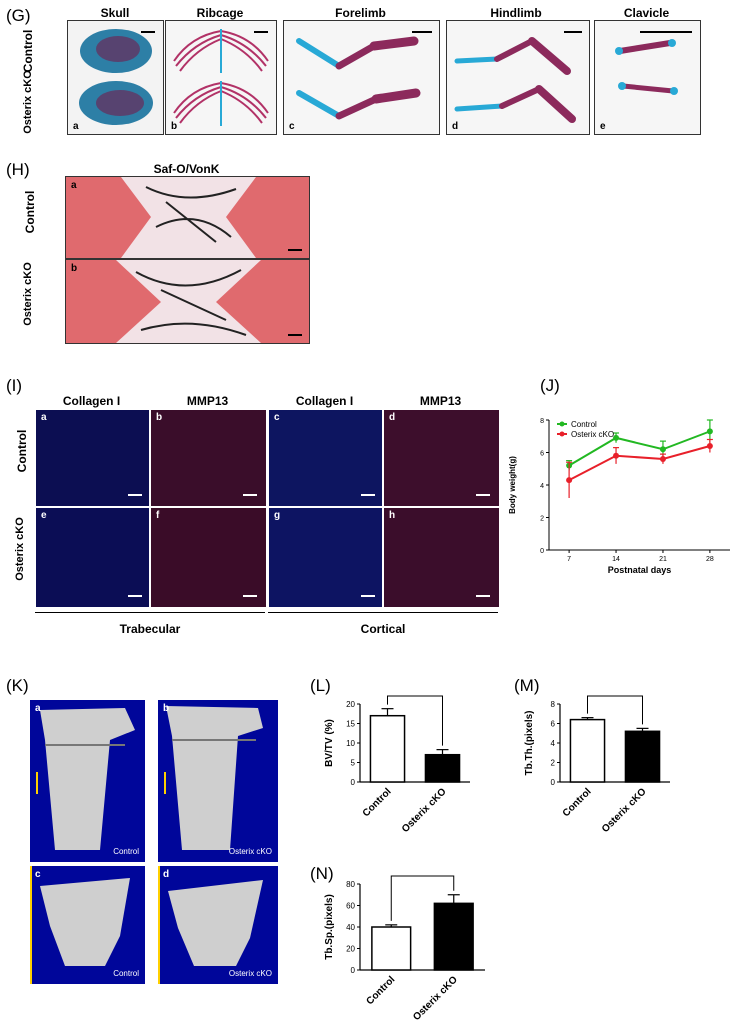  Describe the element at coordinates (92, 458) in the screenshot. I see `i-image-a: a` at that location.